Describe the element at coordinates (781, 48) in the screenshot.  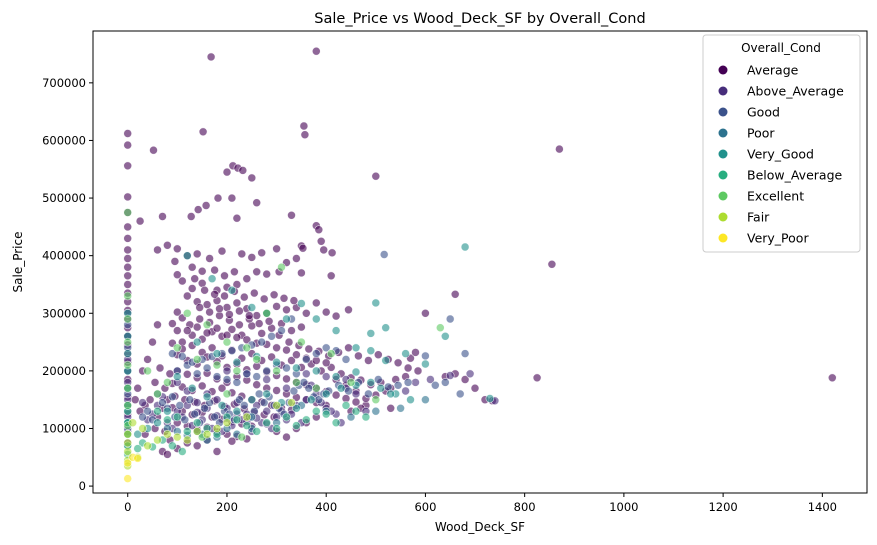
I see `legend-title: Overall_Cond` at that location.